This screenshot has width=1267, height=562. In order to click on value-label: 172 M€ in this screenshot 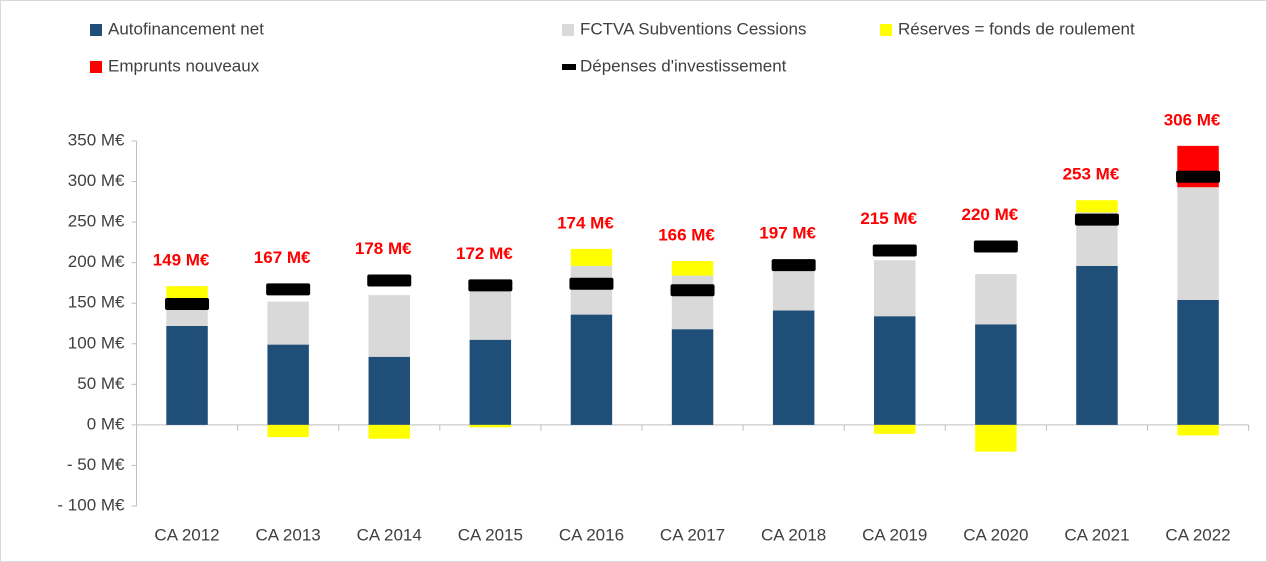, I will do `click(484, 253)`.